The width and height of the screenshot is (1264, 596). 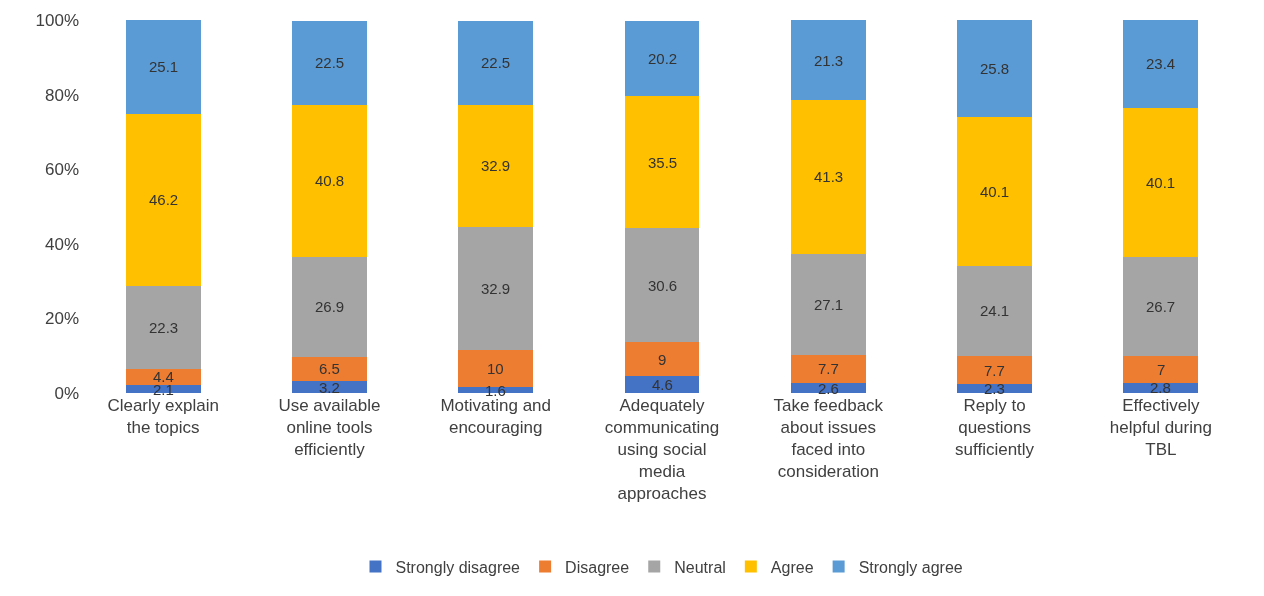 I want to click on y-tick-label: 40%, so click(x=61, y=244).